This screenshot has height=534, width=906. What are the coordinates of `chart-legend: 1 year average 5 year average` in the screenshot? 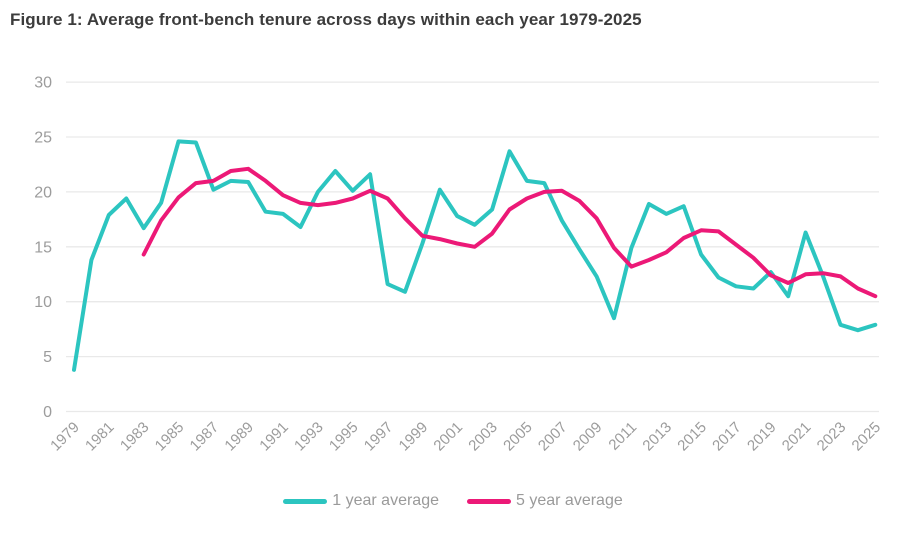 It's located at (453, 501).